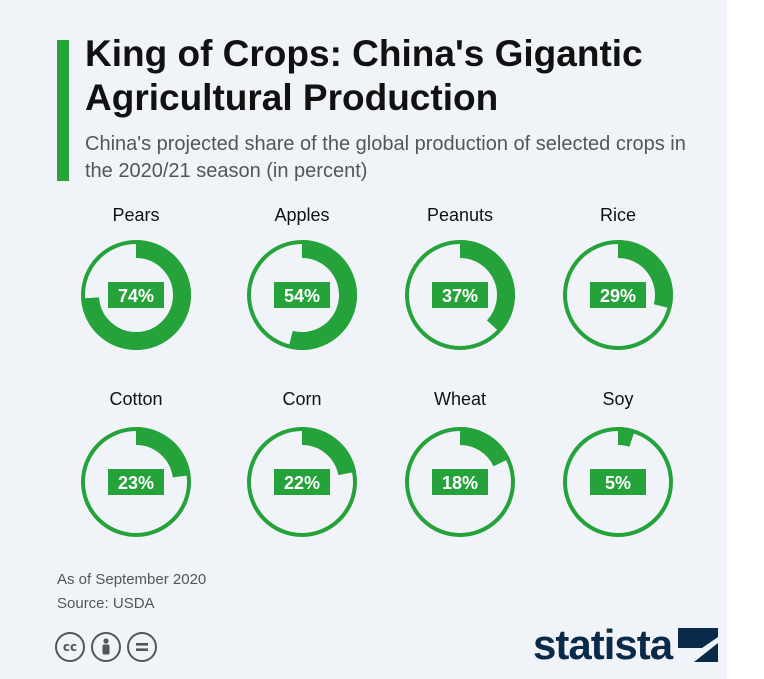 The image size is (764, 679). Describe the element at coordinates (106, 603) in the screenshot. I see `source-note: Source: USDA` at that location.